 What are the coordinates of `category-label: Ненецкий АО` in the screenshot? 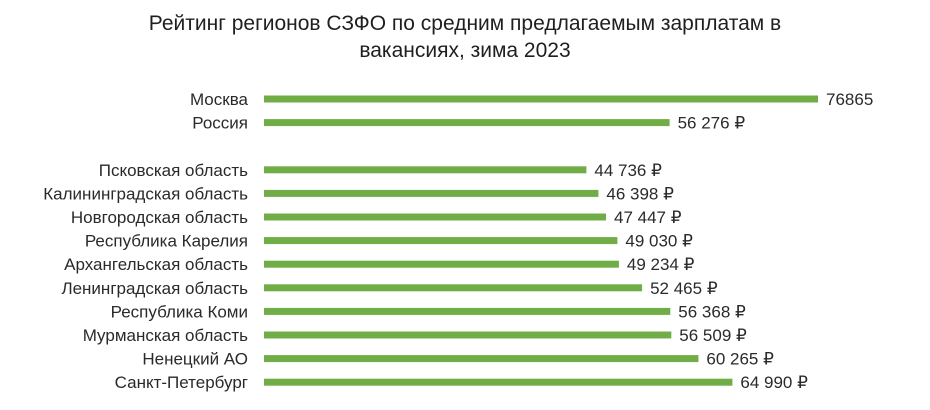 It's located at (195, 359).